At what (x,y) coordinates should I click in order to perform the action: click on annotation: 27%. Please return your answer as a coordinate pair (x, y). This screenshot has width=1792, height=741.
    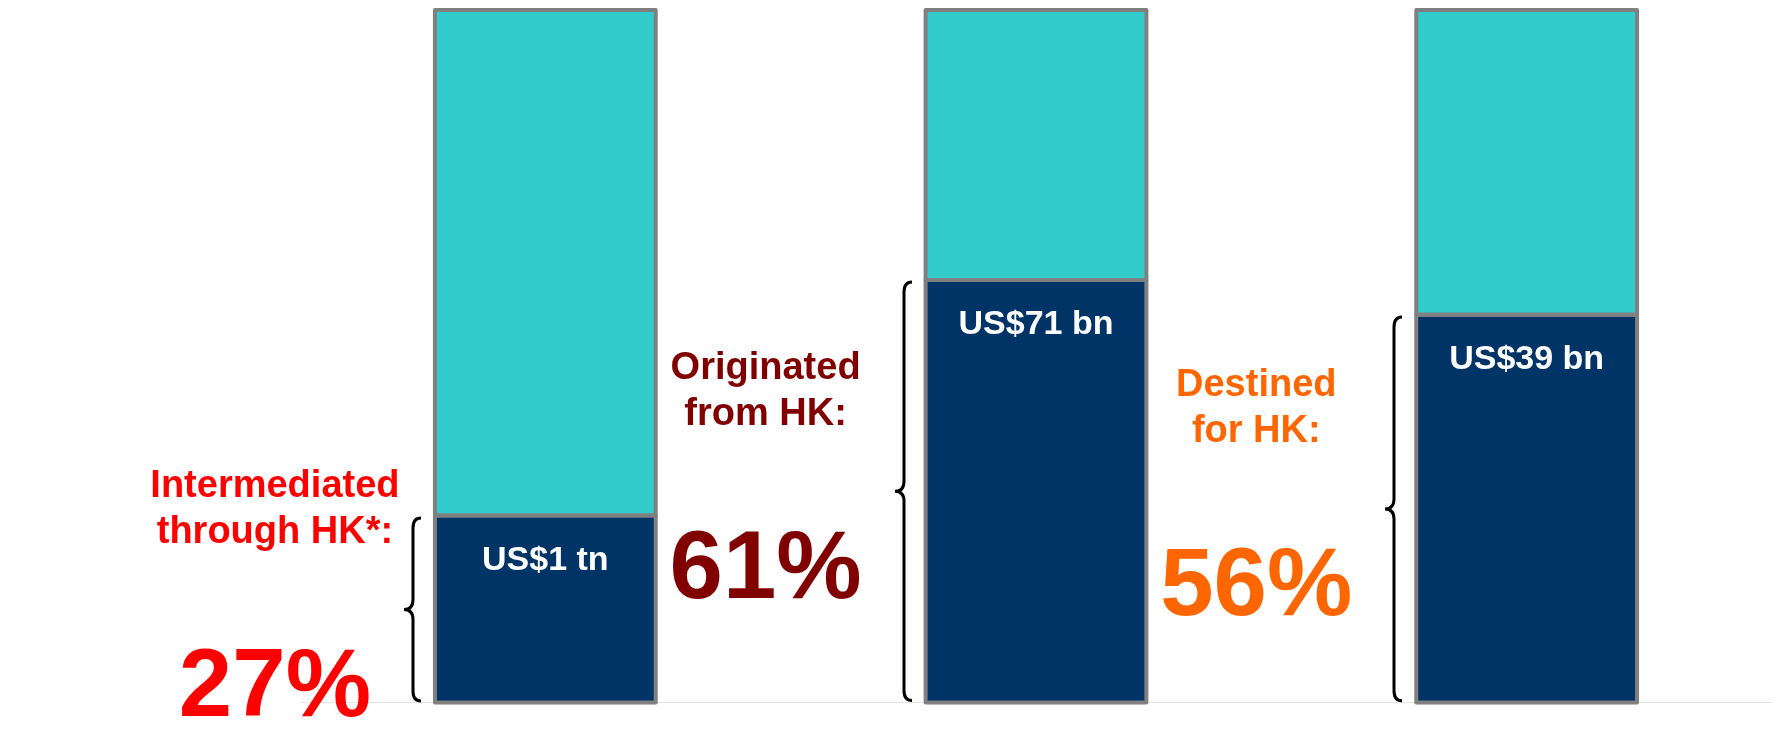
    Looking at the image, I should click on (274, 682).